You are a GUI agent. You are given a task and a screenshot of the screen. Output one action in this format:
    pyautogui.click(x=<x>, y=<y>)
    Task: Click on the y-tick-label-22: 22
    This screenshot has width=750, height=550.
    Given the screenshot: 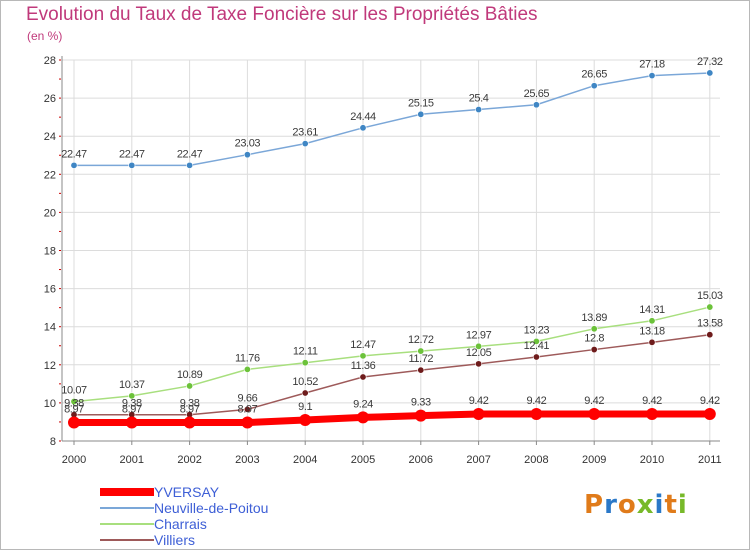 What is the action you would take?
    pyautogui.click(x=50, y=175)
    